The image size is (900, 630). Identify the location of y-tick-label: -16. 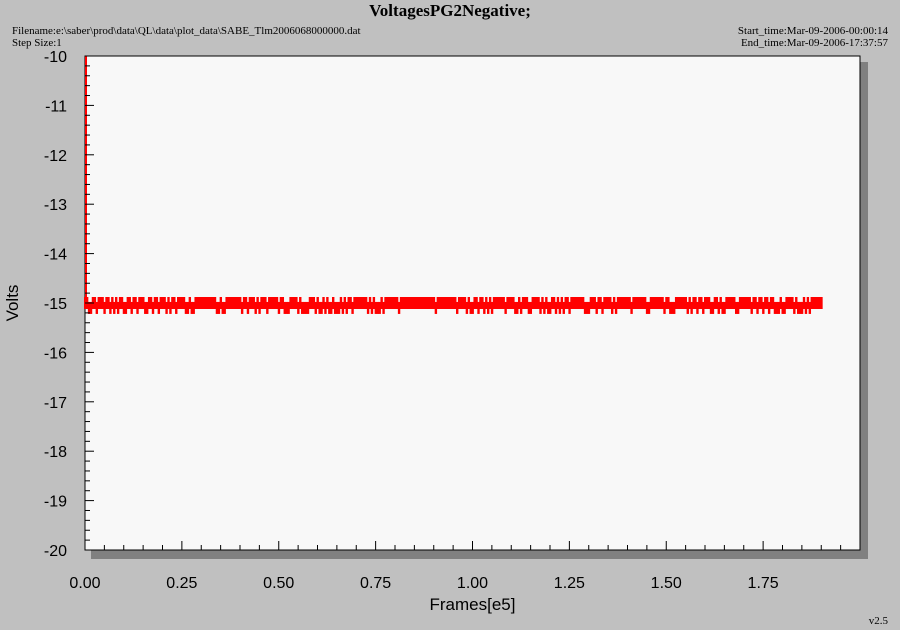
(55, 353).